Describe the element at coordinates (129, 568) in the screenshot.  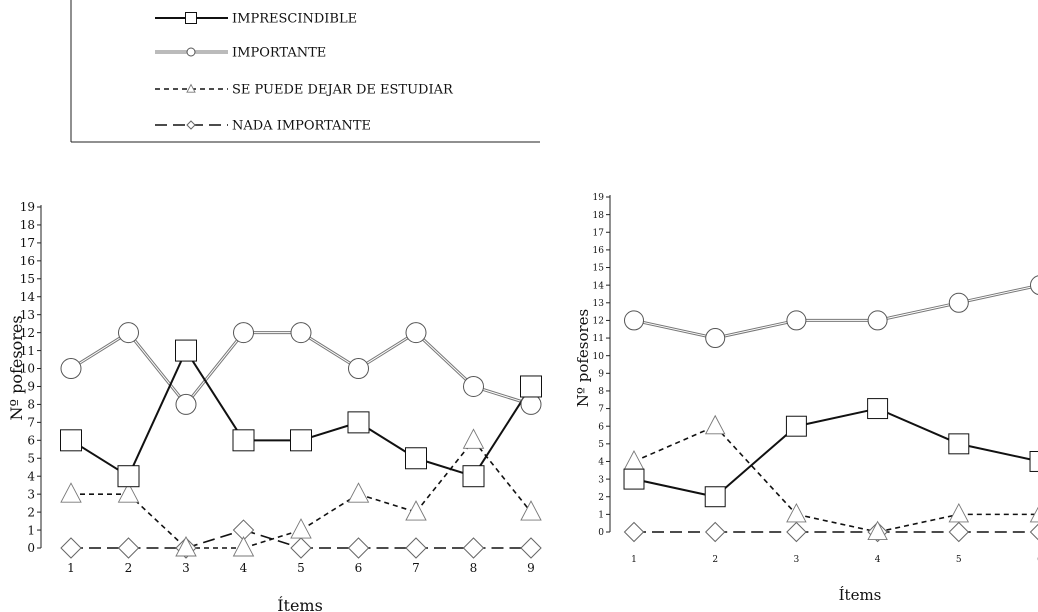
I see `x-tick-label: 2` at that location.